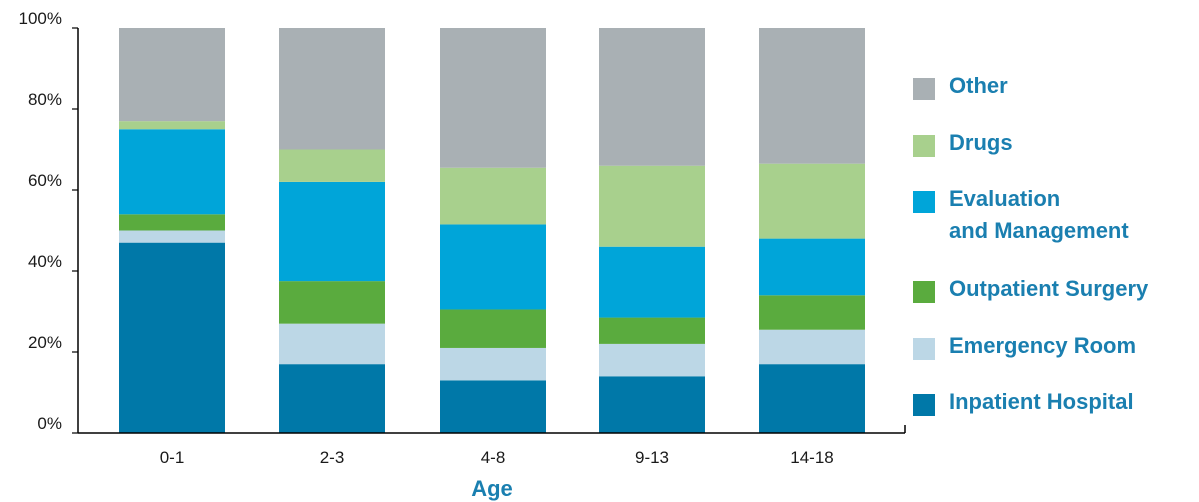 This screenshot has width=1199, height=502. Describe the element at coordinates (1041, 401) in the screenshot. I see `legend-label: Inpatient Hospital` at that location.